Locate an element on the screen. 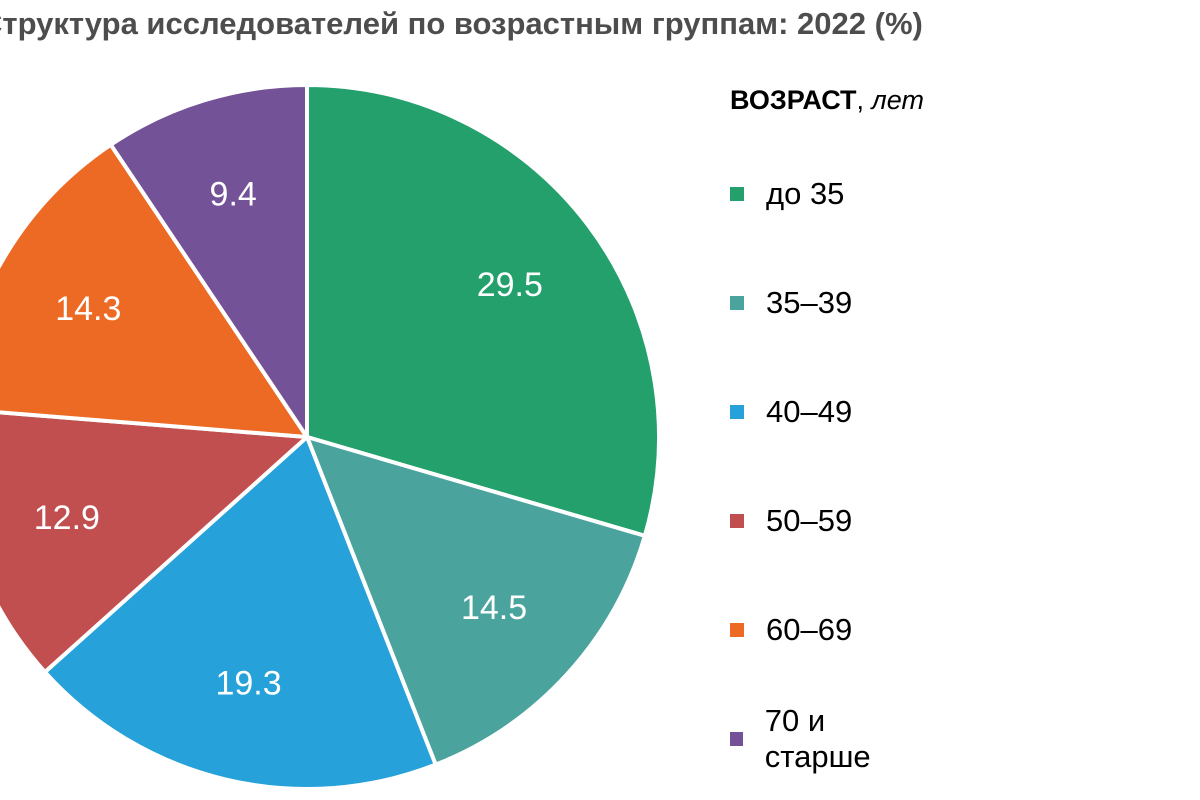 This screenshot has width=1200, height=800. slice-value-label: 12.9 is located at coordinates (67, 518).